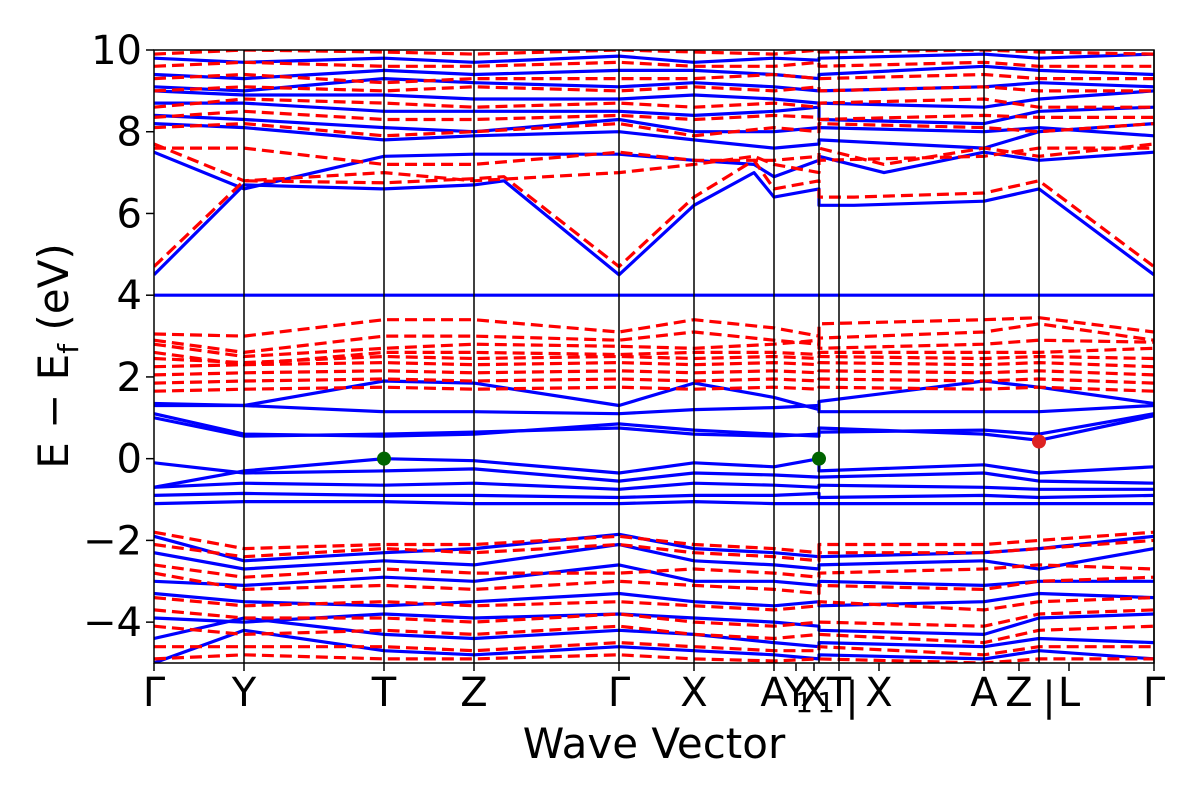 The image size is (1200, 804). Describe the element at coordinates (129, 296) in the screenshot. I see `y-tick-label: 4` at that location.